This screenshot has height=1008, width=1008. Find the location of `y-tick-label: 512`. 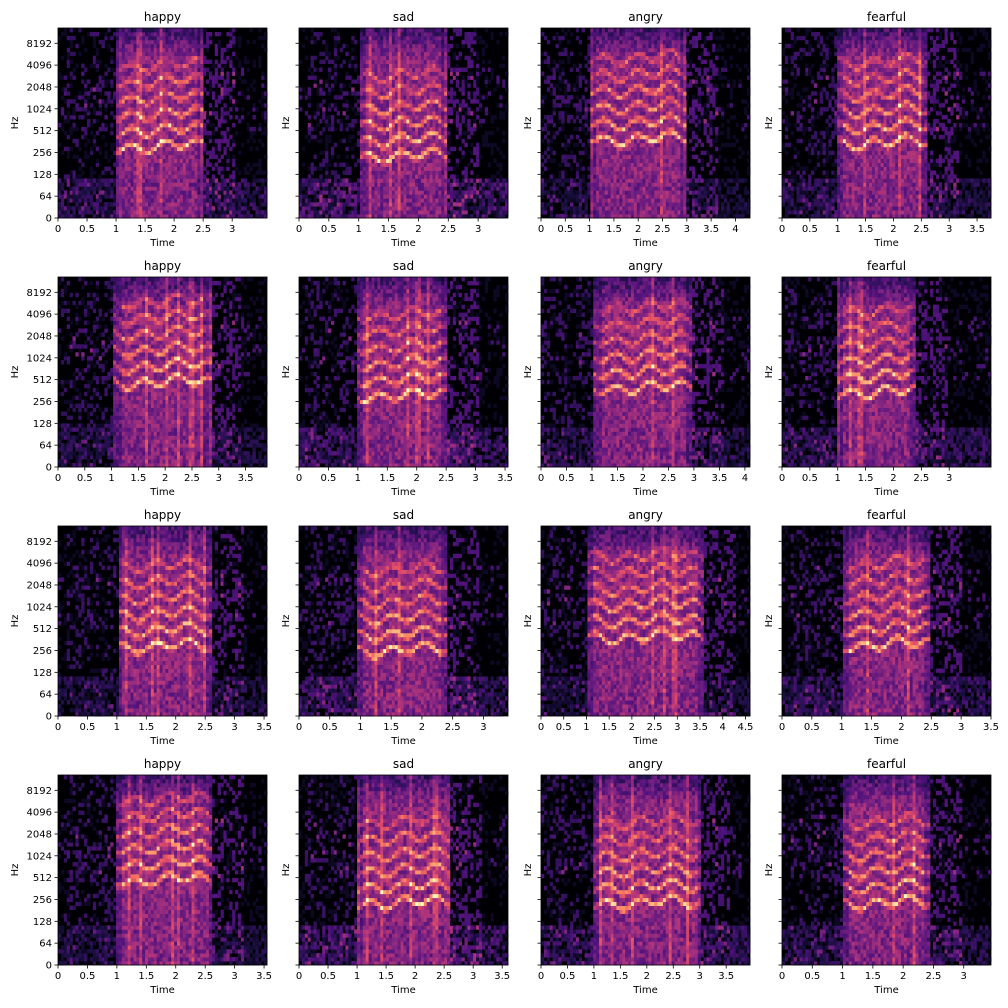

y-tick-label: 512 is located at coordinates (42, 380).